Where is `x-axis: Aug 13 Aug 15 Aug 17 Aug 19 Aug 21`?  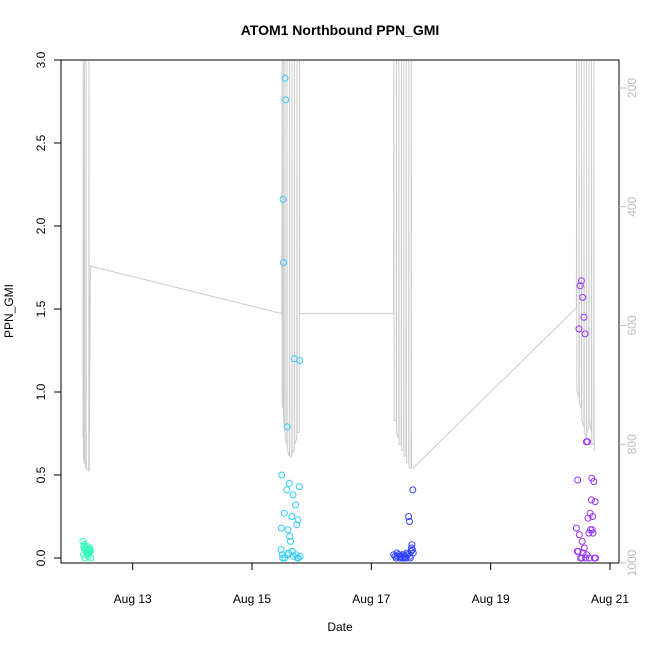 x-axis: Aug 13 Aug 15 Aug 17 Aug 19 Aug 21 is located at coordinates (371, 584).